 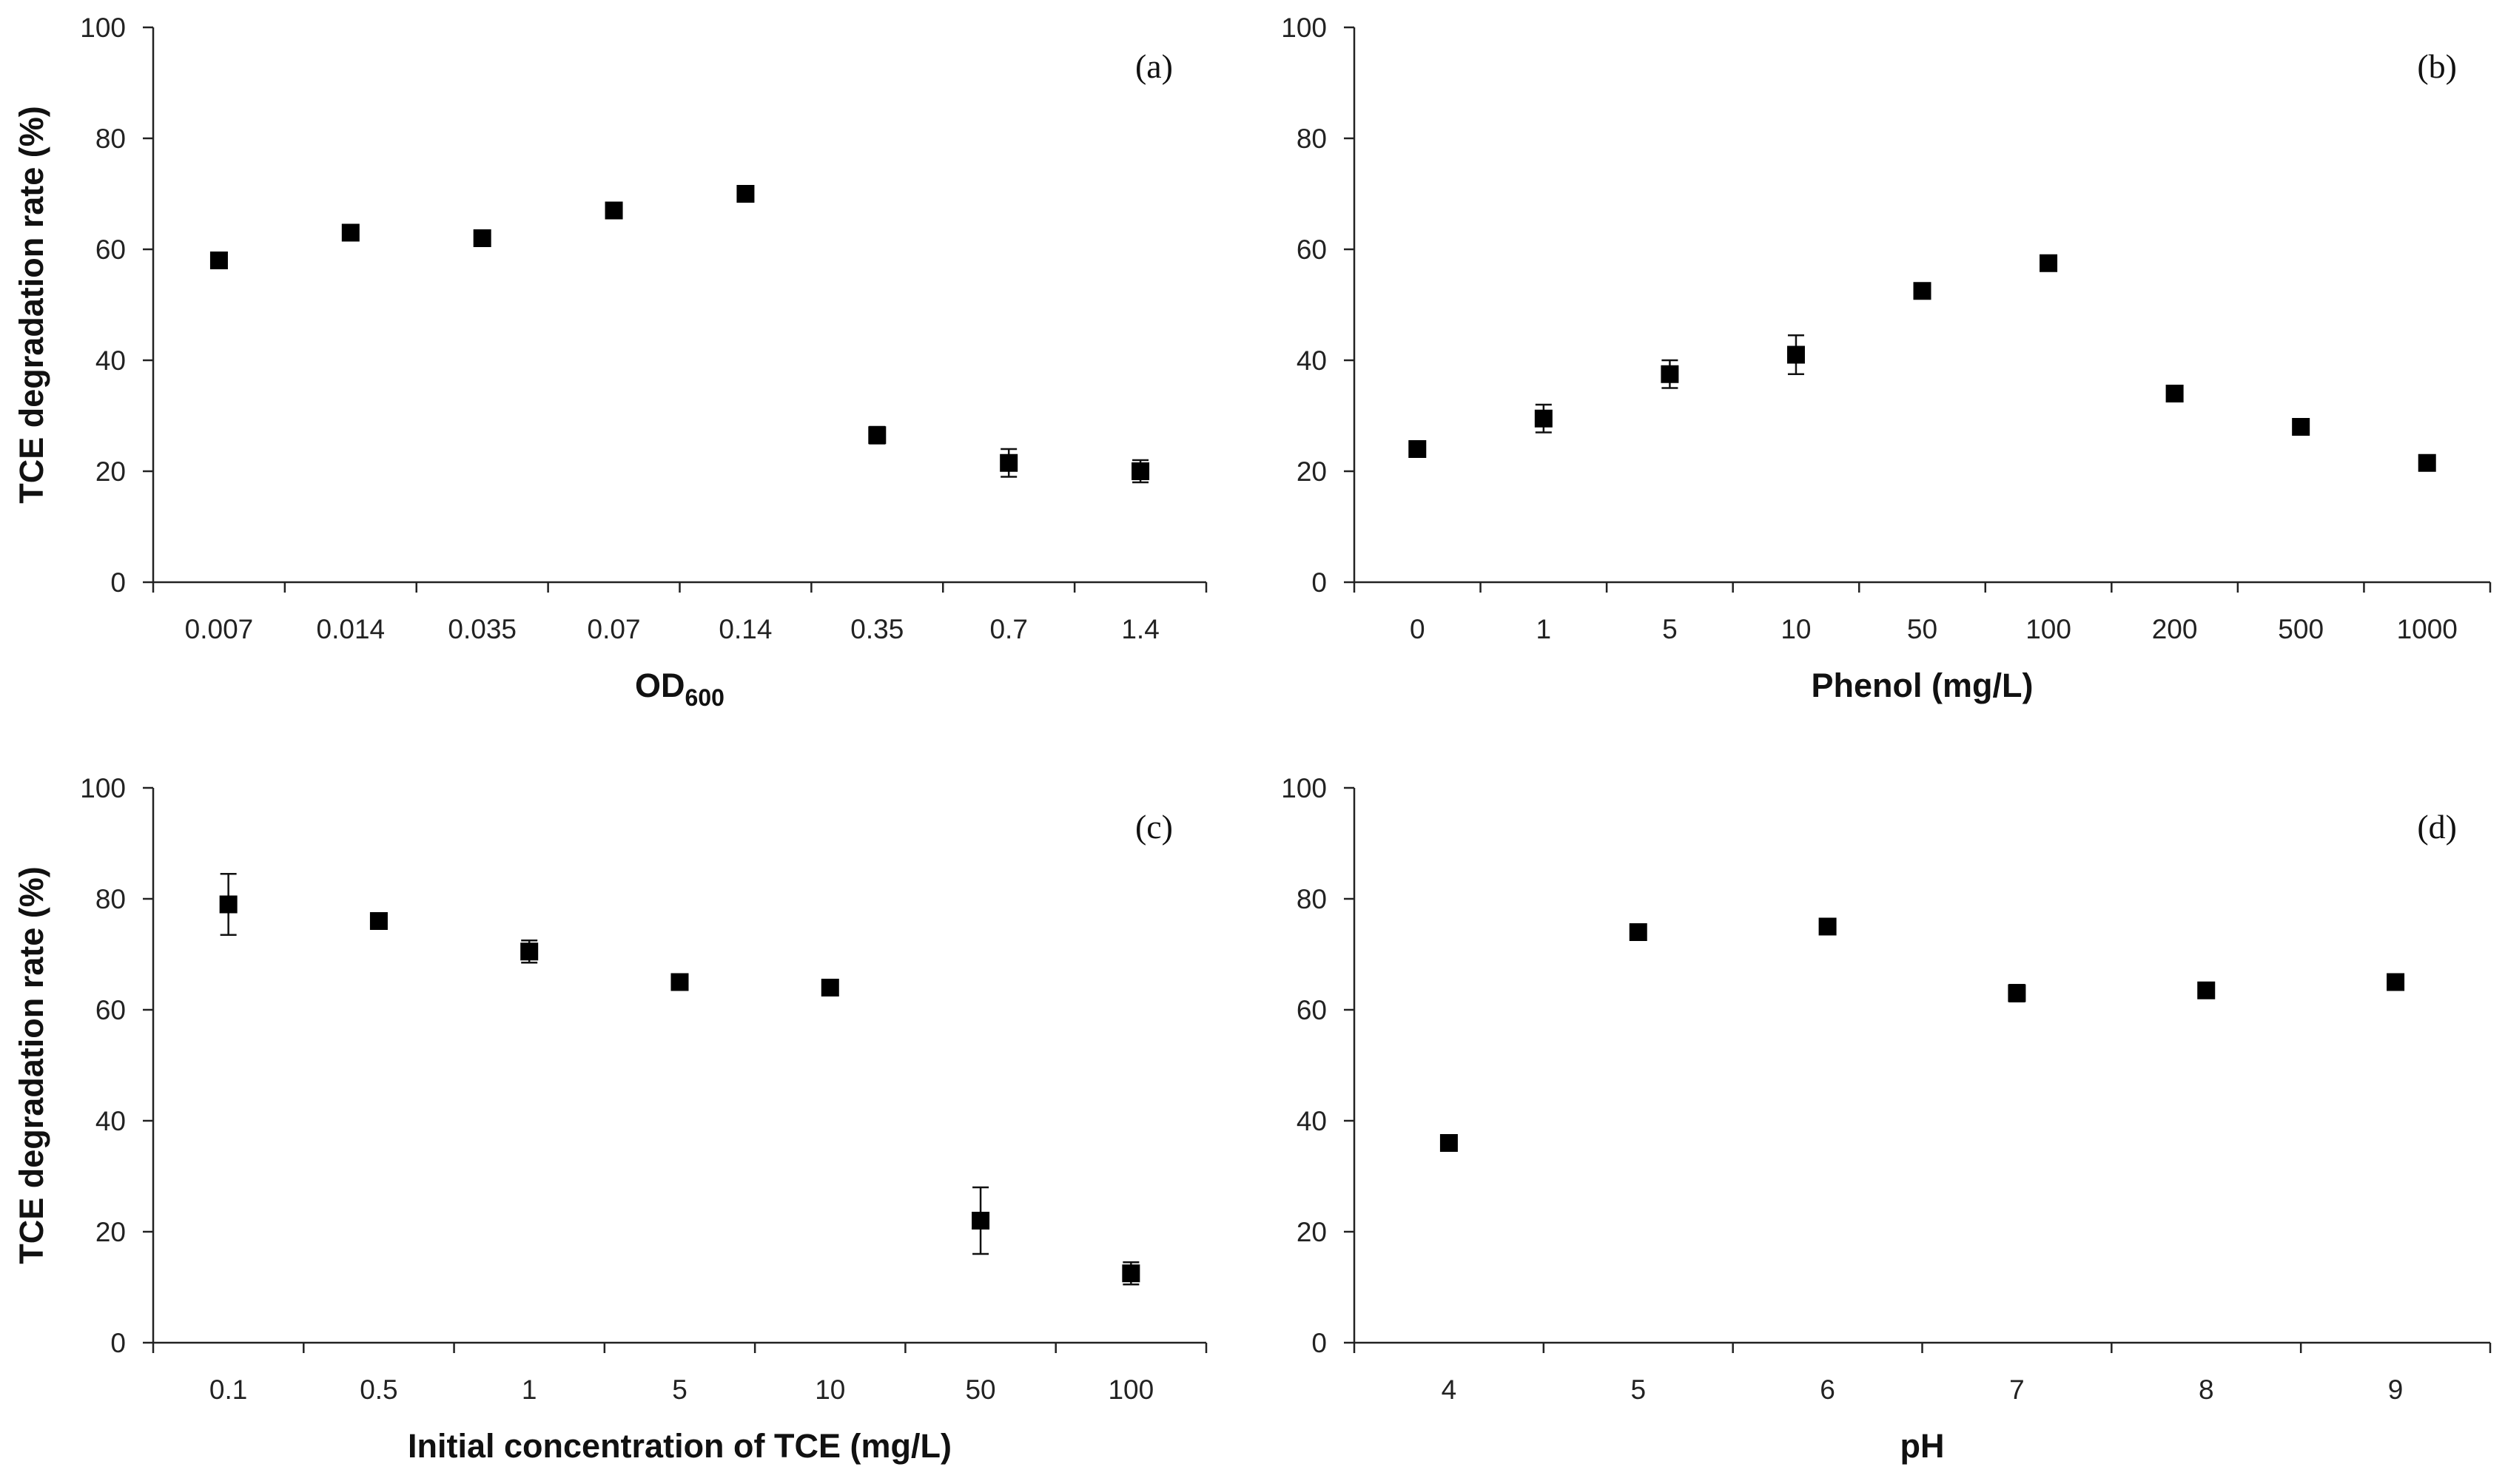 What do you see at coordinates (219, 629) in the screenshot?
I see `x-tick-label: 0.007` at bounding box center [219, 629].